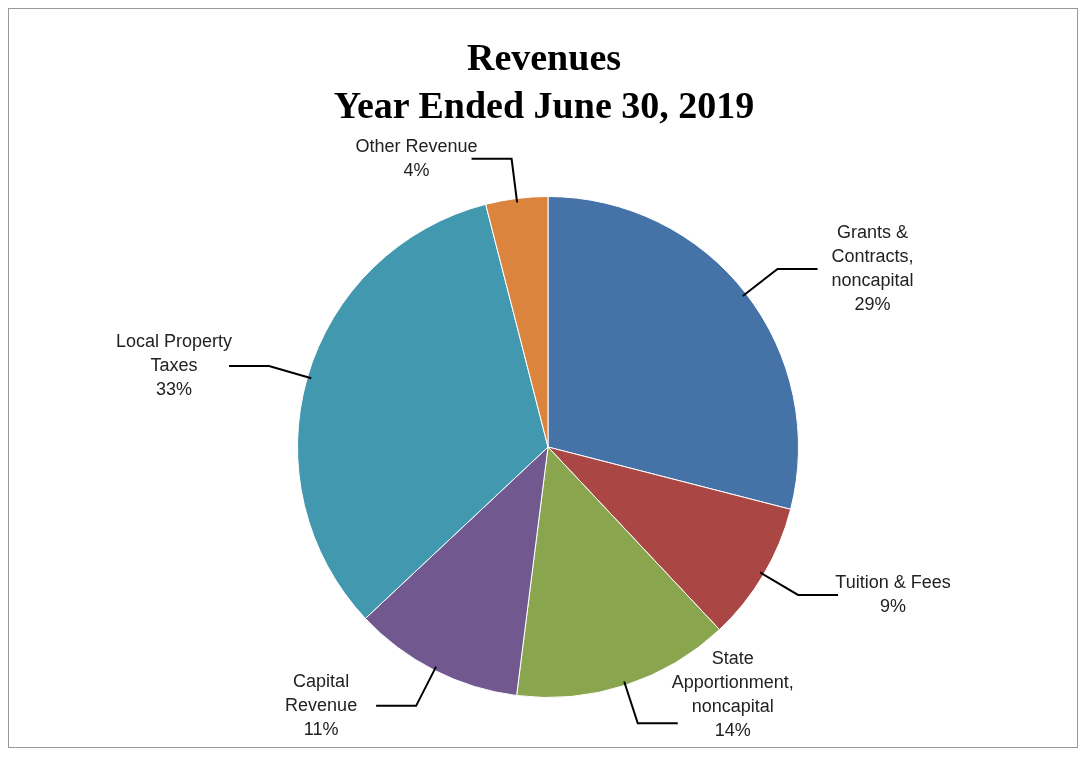  What do you see at coordinates (872, 255) in the screenshot?
I see `slice-label: Grants & Contracts, noncapital` at bounding box center [872, 255].